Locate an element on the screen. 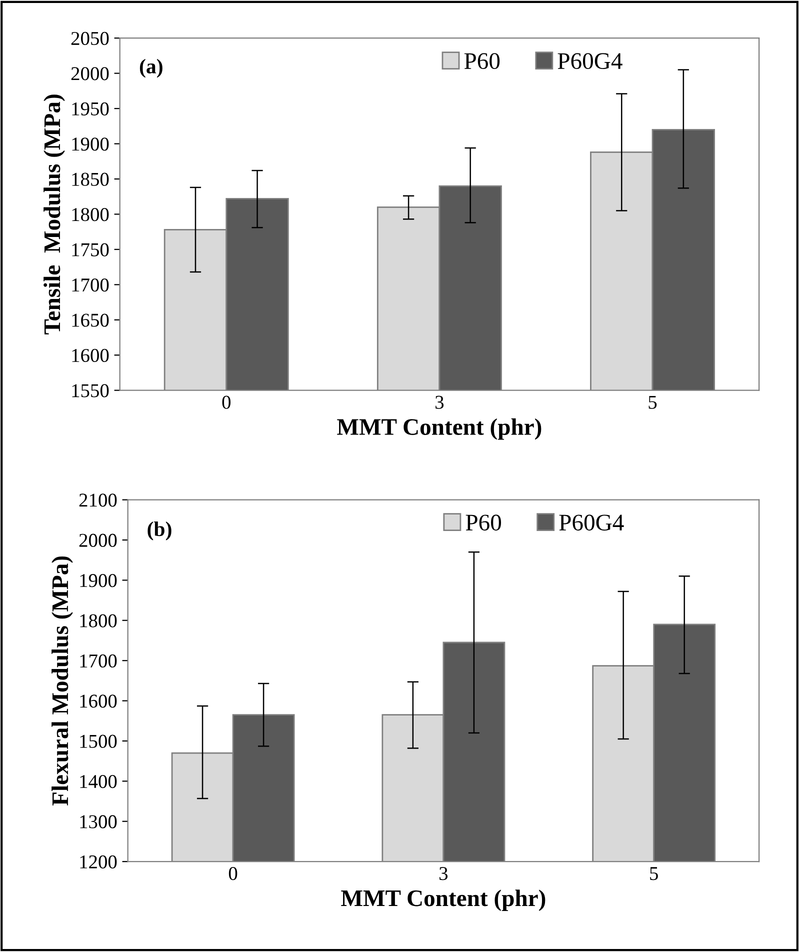 The image size is (799, 952). y-tick-label: 1400 is located at coordinates (98, 781).